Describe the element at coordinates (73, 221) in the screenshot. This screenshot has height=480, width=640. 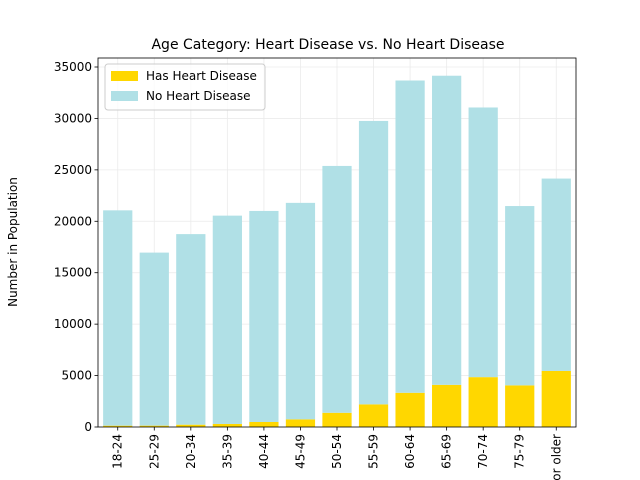
I see `y-tick-label: 20000` at that location.